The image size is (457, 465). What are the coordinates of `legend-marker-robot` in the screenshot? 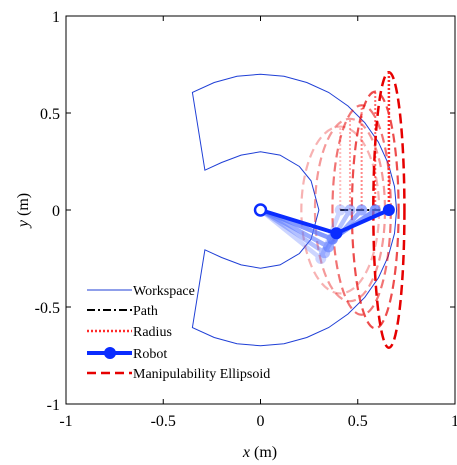 It's located at (110, 353).